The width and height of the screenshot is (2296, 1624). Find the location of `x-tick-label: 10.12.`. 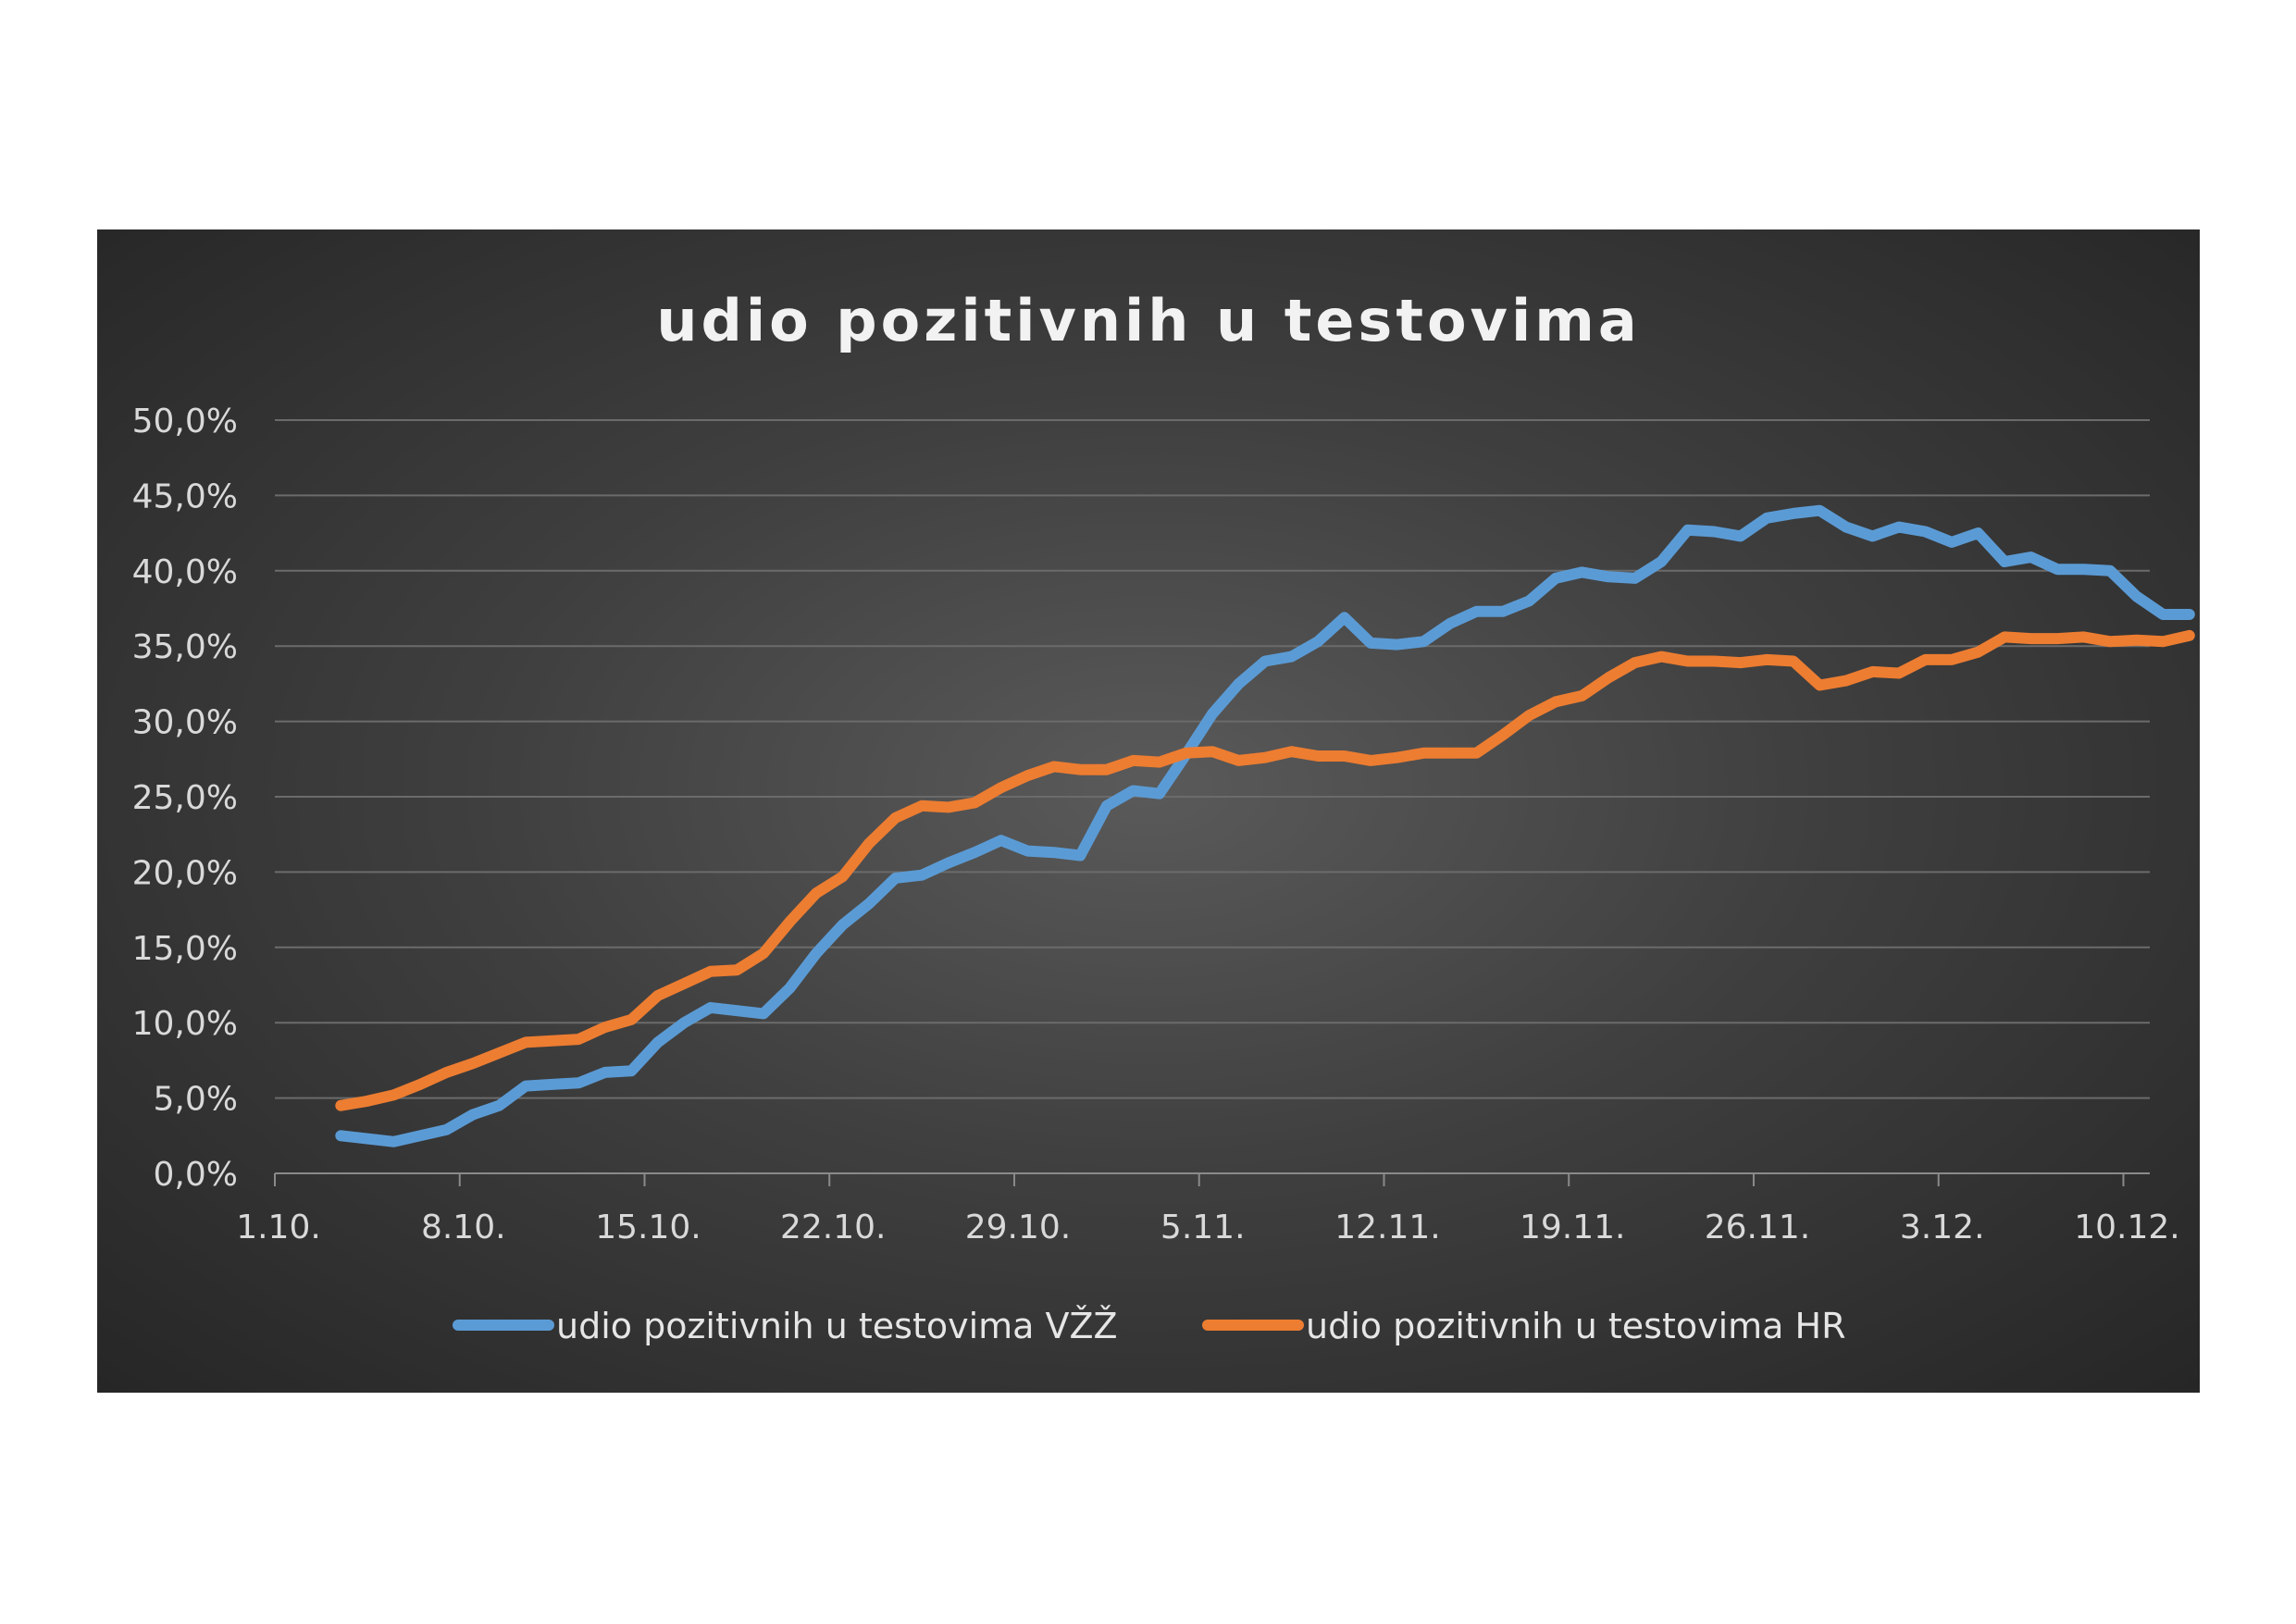

x-tick-label: 10.12. is located at coordinates (2127, 1227).